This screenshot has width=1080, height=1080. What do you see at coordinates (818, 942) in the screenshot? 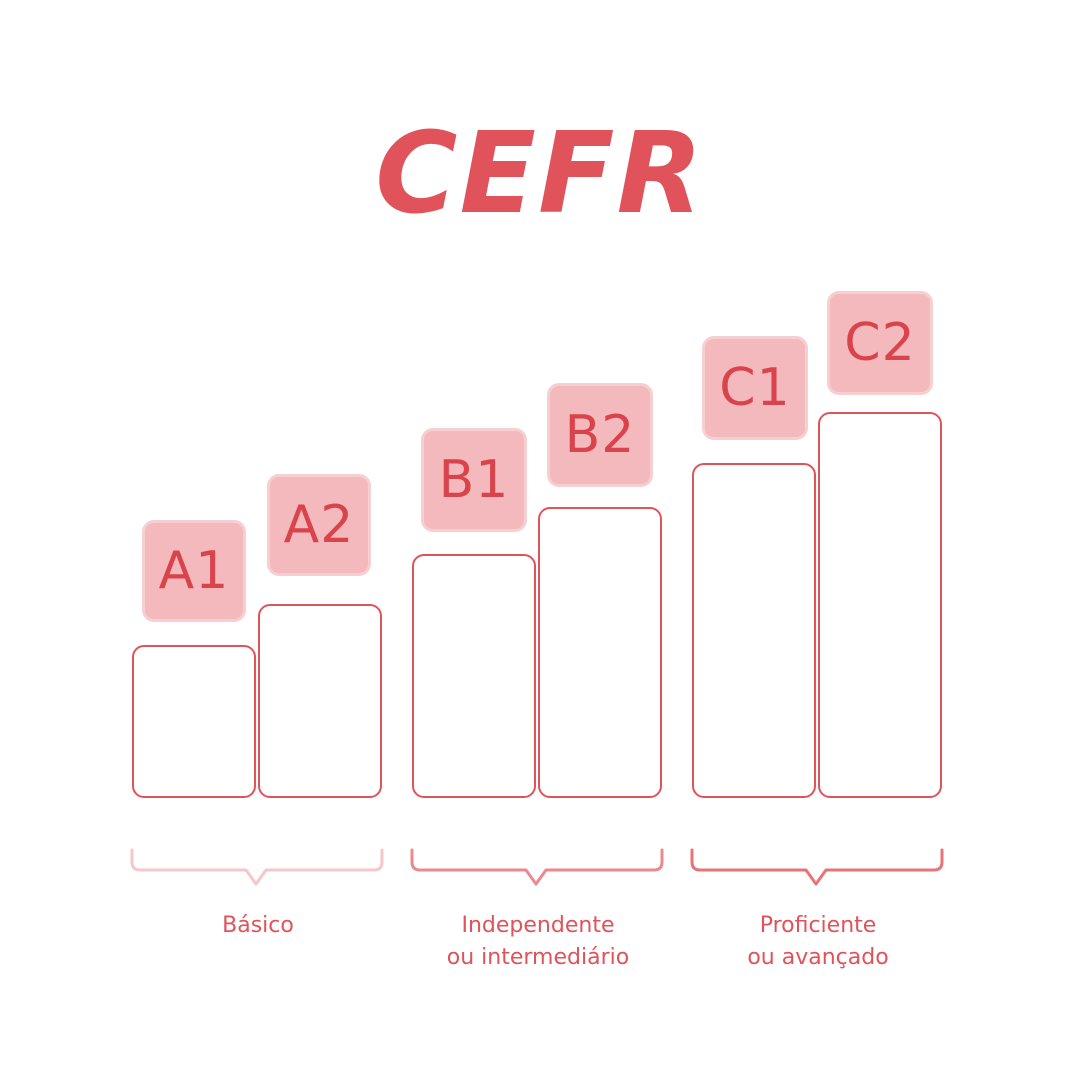
I see `group-label-proficient: Proficiente ou avançado` at bounding box center [818, 942].